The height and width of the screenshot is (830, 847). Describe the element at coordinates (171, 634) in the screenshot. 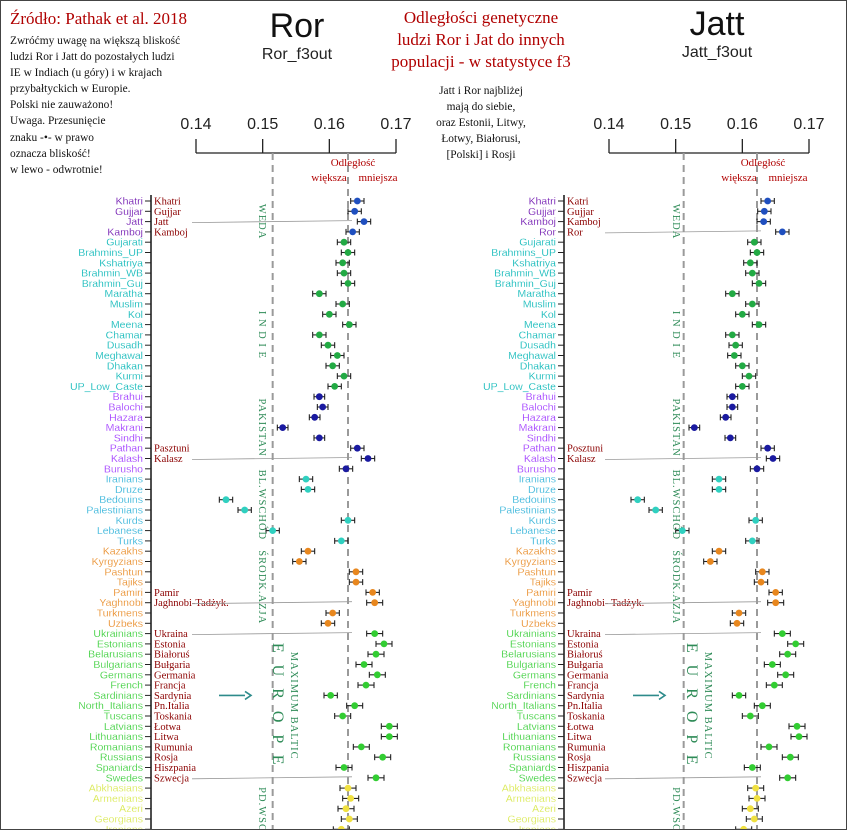

I see `annotation-label: Ukraina` at that location.